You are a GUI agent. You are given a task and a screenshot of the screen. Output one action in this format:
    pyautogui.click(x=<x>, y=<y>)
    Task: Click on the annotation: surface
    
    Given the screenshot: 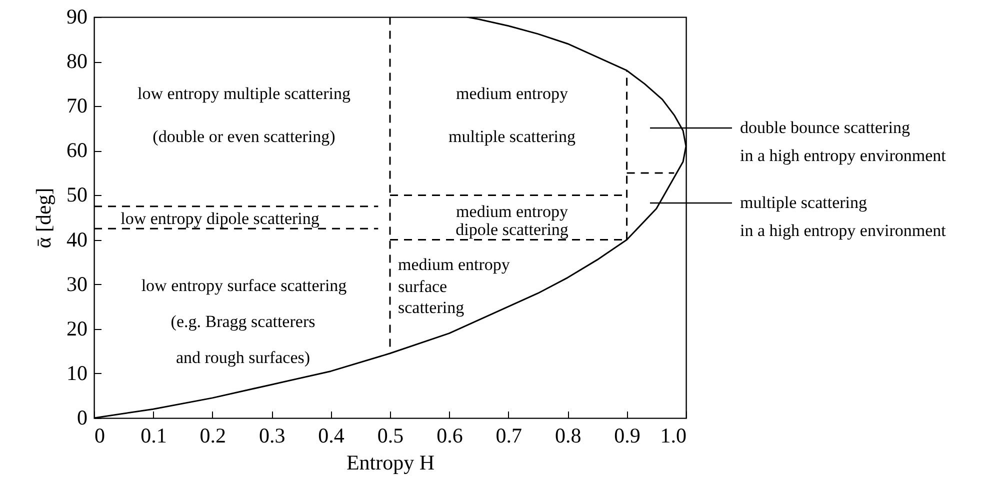 What is the action you would take?
    pyautogui.click(x=423, y=286)
    